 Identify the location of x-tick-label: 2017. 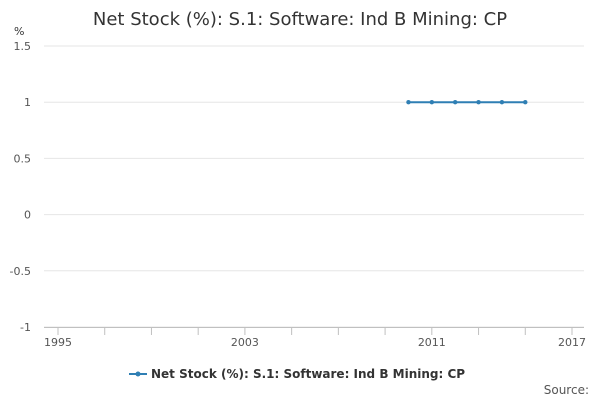
(572, 342).